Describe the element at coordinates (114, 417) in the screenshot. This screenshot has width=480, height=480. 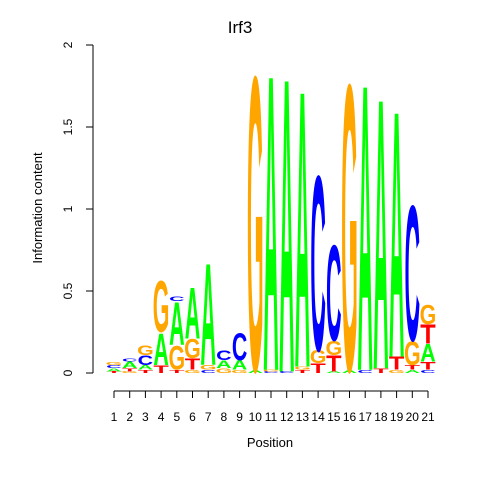
I see `x-tick-label: 1` at that location.